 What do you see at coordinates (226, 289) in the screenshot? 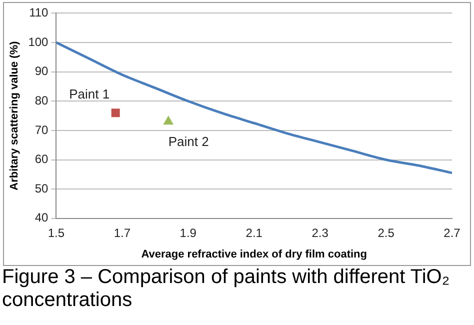
I see `caption: Figure 3 – Comparison of paints with different TiO₂ concentrations` at bounding box center [226, 289].